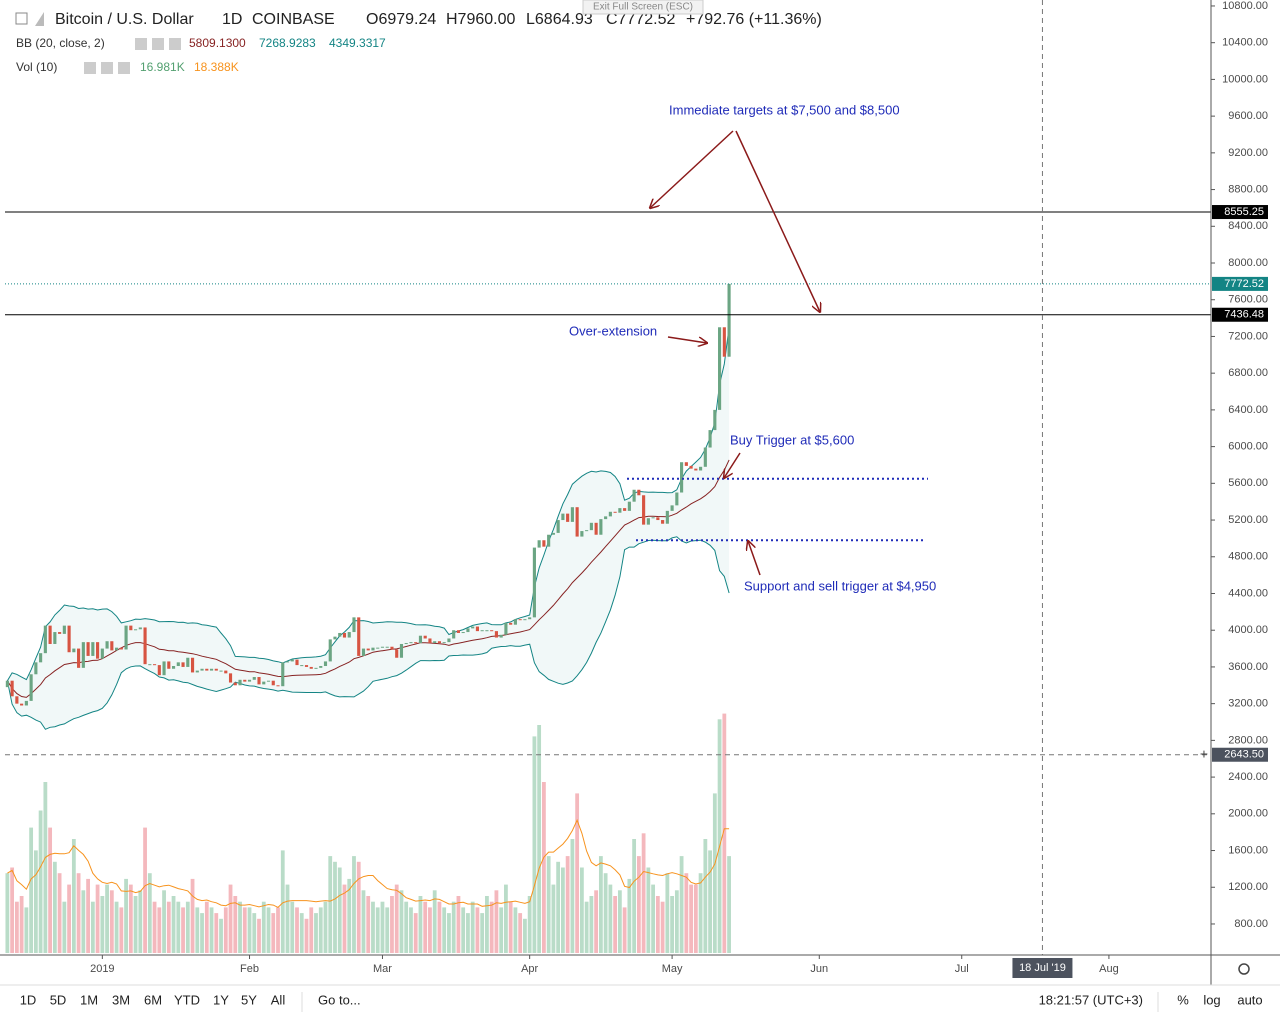 The height and width of the screenshot is (1029, 1280). What do you see at coordinates (21, 18) in the screenshot?
I see `collapse-icon` at bounding box center [21, 18].